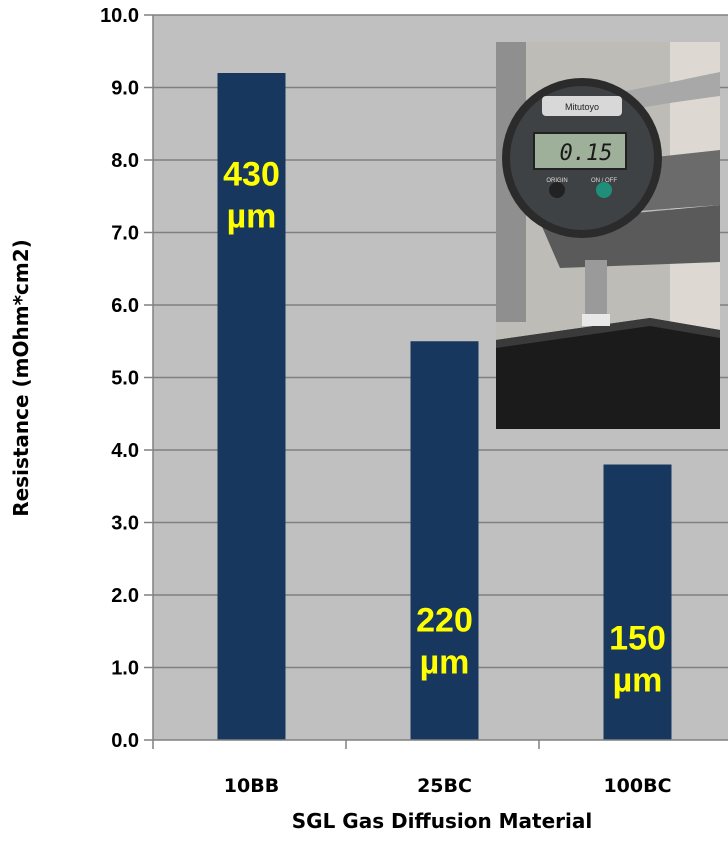 The width and height of the screenshot is (728, 864). I want to click on gauge-readout: 0.15, so click(586, 153).